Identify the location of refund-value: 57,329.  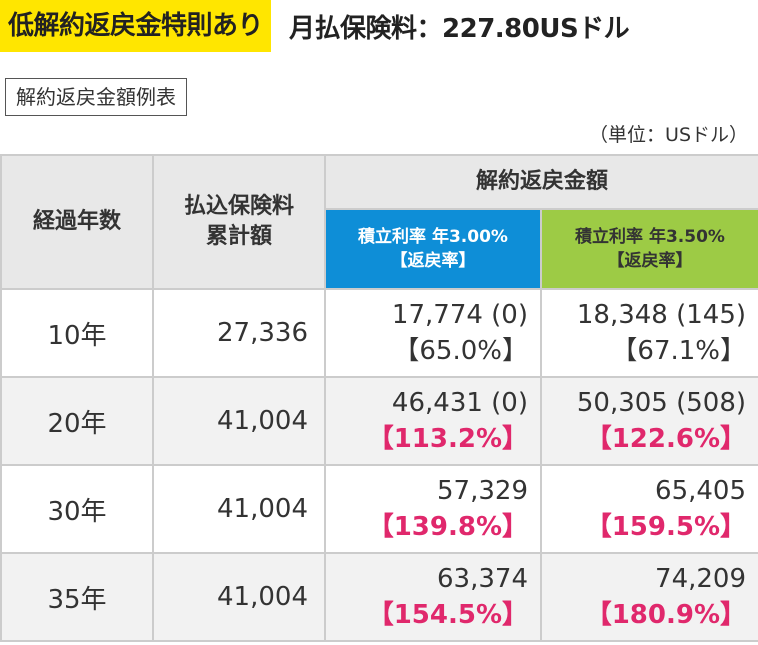
(482, 491).